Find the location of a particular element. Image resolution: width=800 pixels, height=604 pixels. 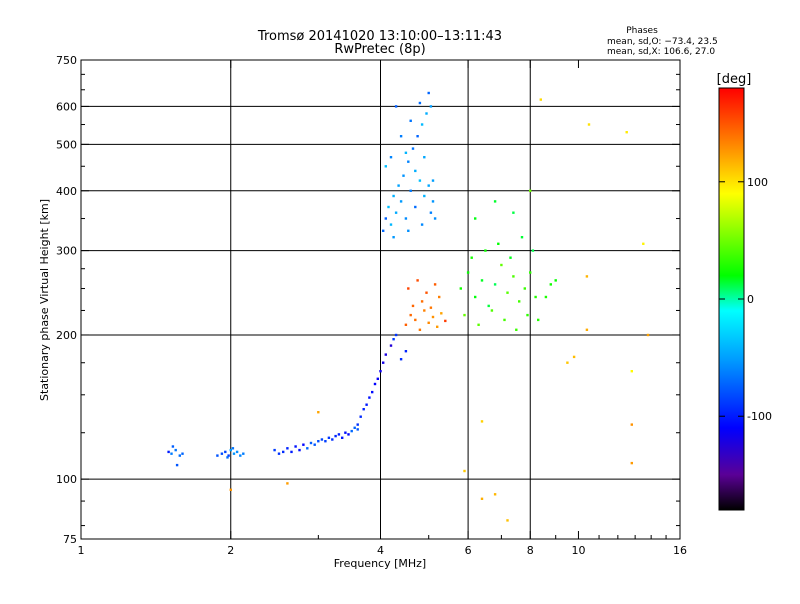

x-tick-label: 8 is located at coordinates (530, 550).